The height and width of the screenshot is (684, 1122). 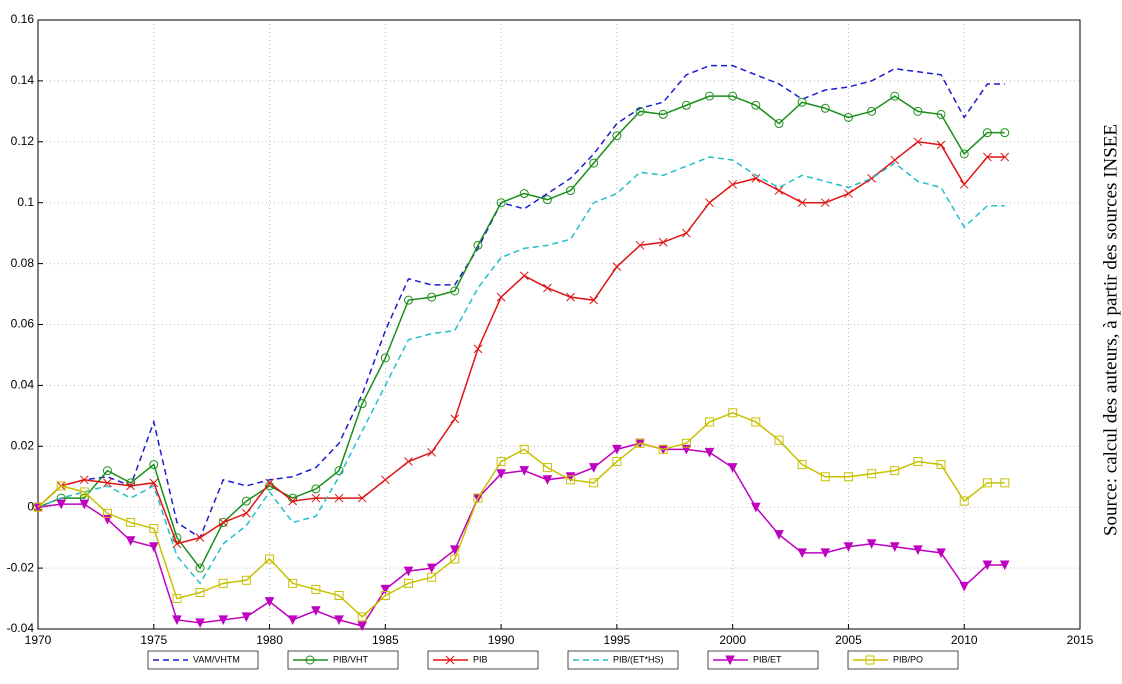 I want to click on legend-item: VAM/VHTM, so click(x=203, y=660).